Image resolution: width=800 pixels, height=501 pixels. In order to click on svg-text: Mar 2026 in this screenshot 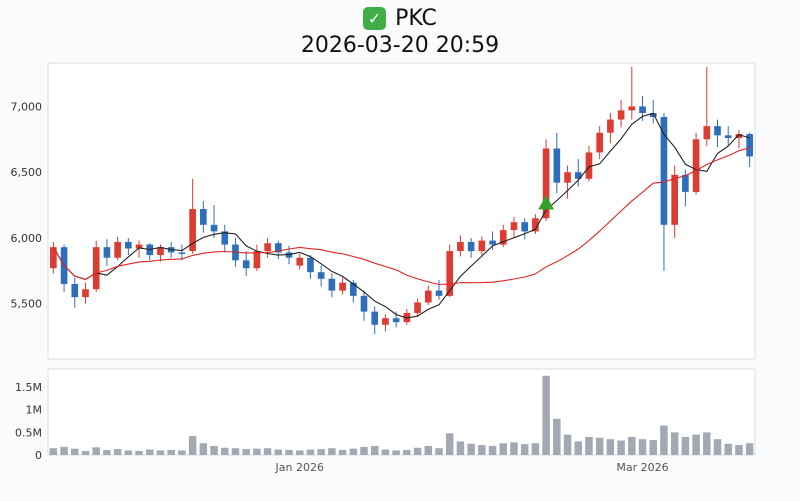, I will do `click(642, 467)`.